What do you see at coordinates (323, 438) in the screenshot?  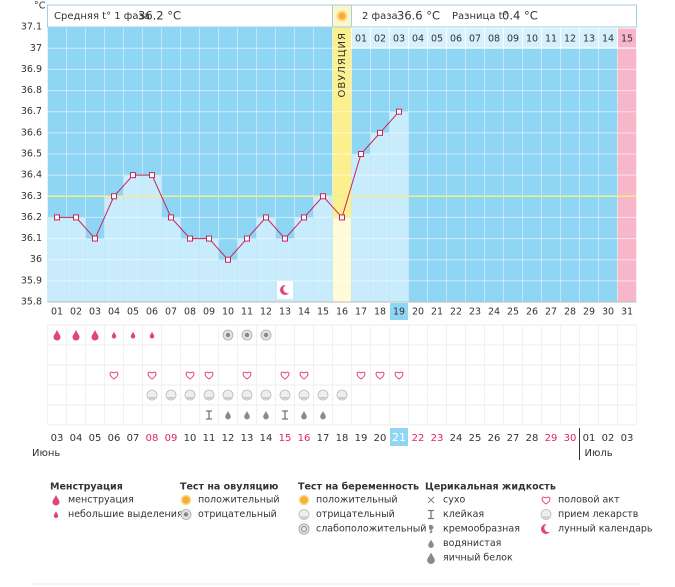 I see `date-label: 17` at bounding box center [323, 438].